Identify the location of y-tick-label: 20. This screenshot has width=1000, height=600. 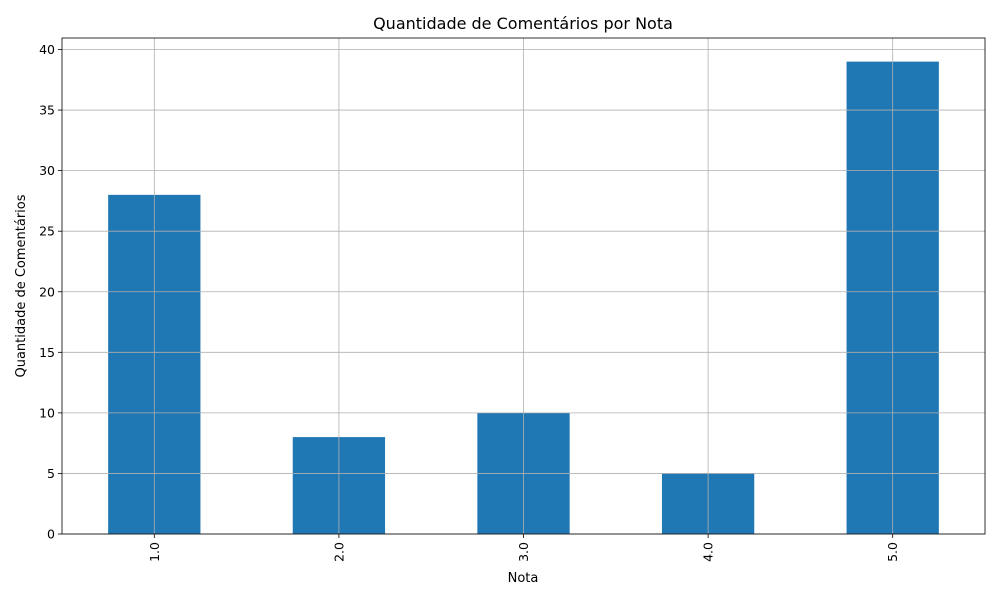
(47, 291).